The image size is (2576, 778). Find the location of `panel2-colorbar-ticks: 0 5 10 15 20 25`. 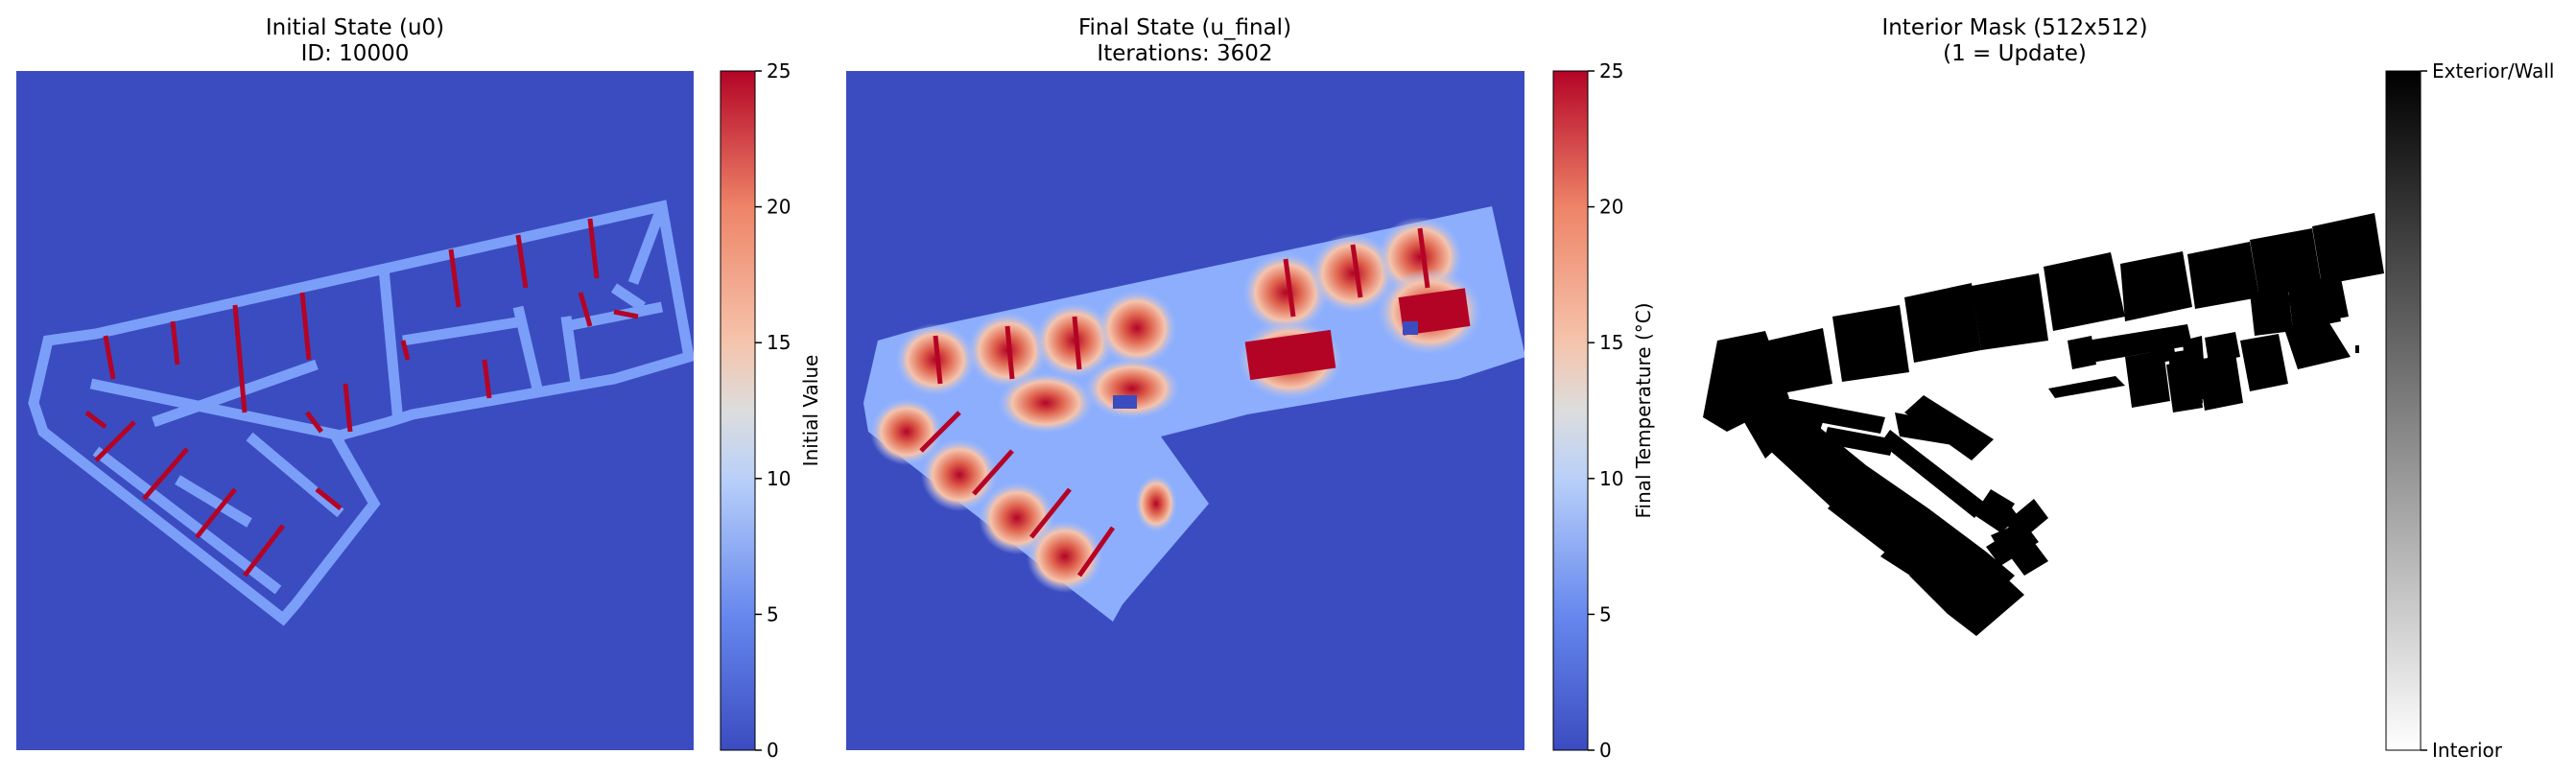

panel2-colorbar-ticks: 0 5 10 15 20 25 is located at coordinates (1605, 410).